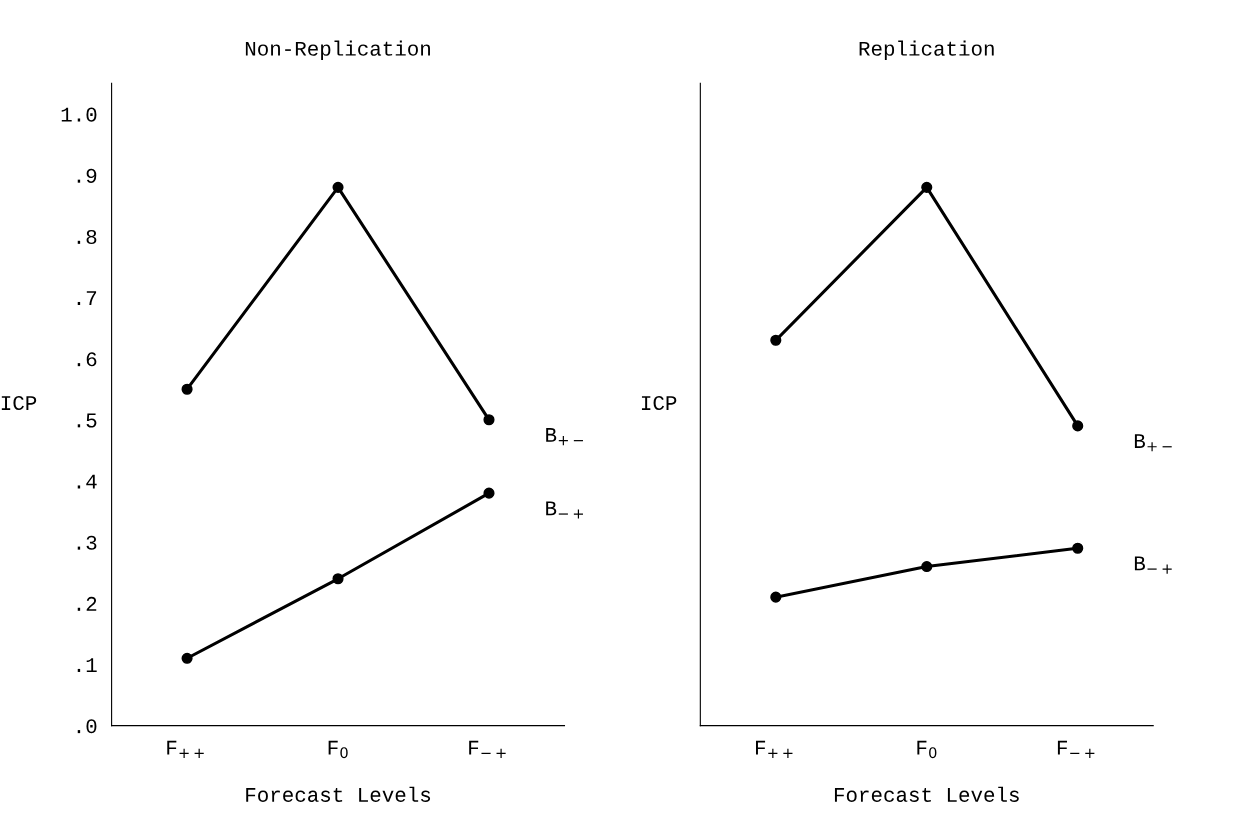  Describe the element at coordinates (87, 542) in the screenshot. I see `y-tick-label: .3` at that location.